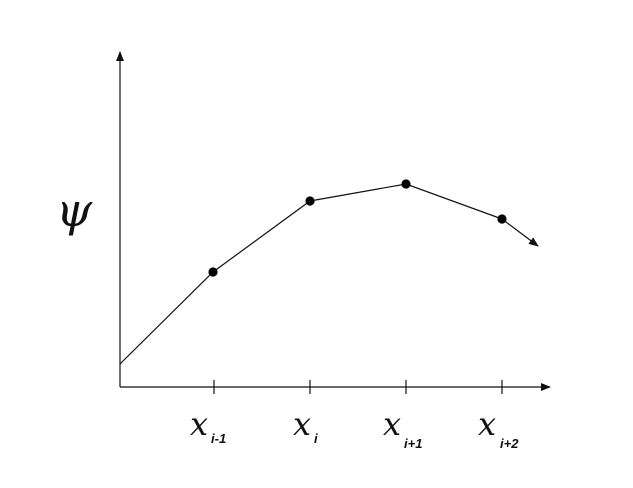  I want to click on tick-label: x i+1, so click(402, 428).